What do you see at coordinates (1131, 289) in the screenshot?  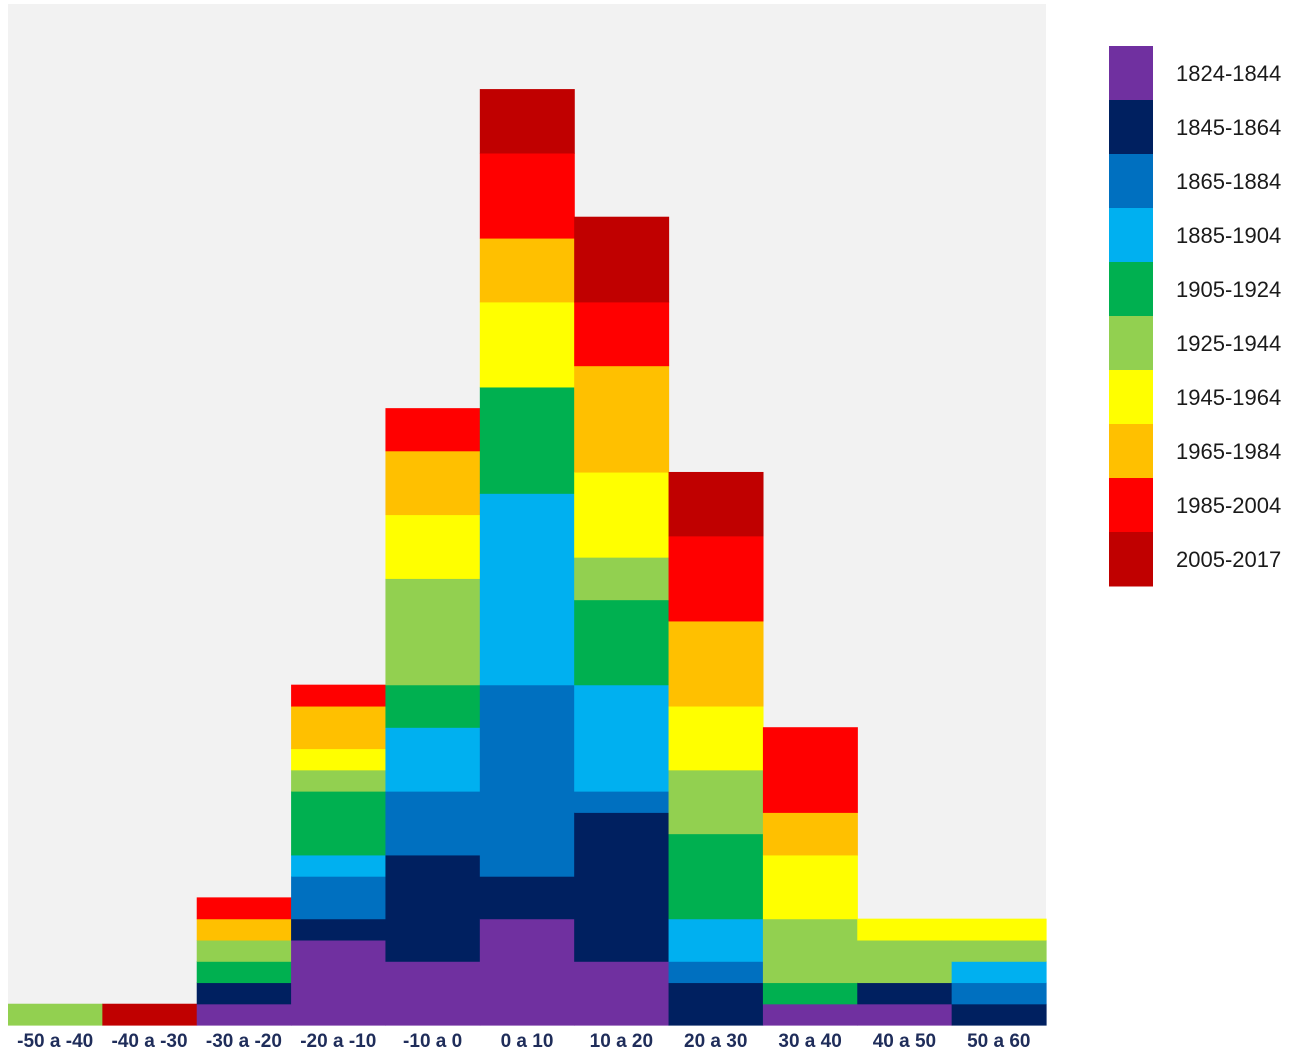 I see `legend-swatch-1905-1924` at bounding box center [1131, 289].